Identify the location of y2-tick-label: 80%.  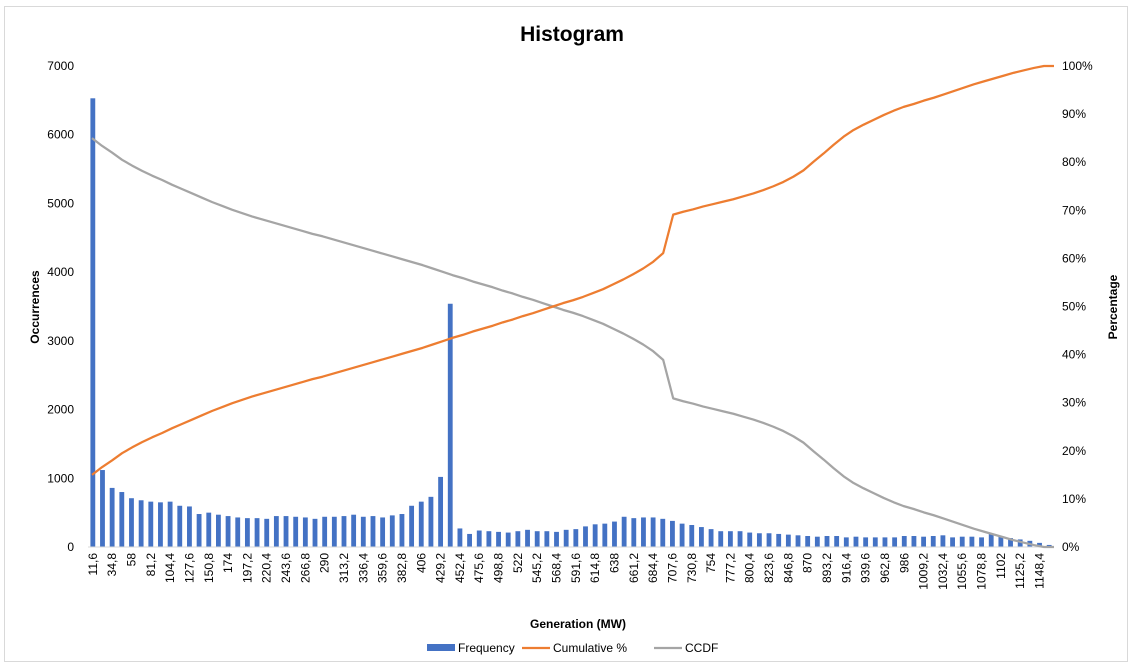
(1074, 162).